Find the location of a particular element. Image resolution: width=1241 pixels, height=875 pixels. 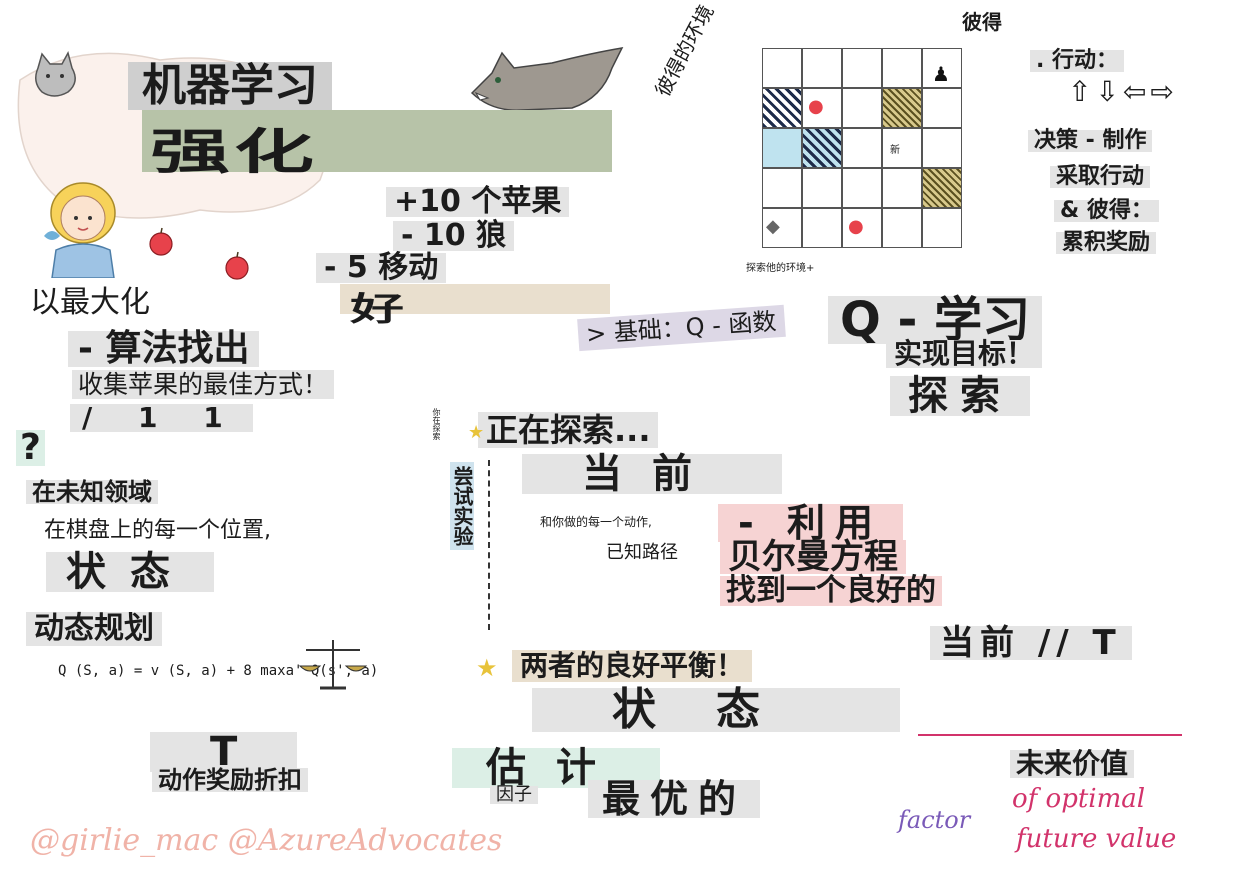

factor-en: factor is located at coordinates (934, 820).